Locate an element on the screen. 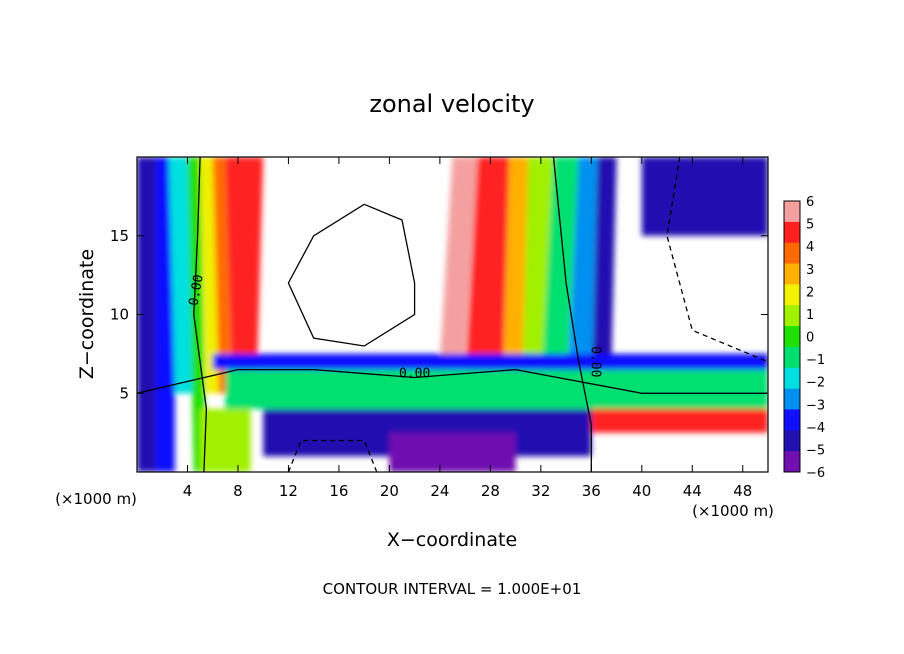 The height and width of the screenshot is (654, 904). colorbar-tick-label: −1 is located at coordinates (815, 360).